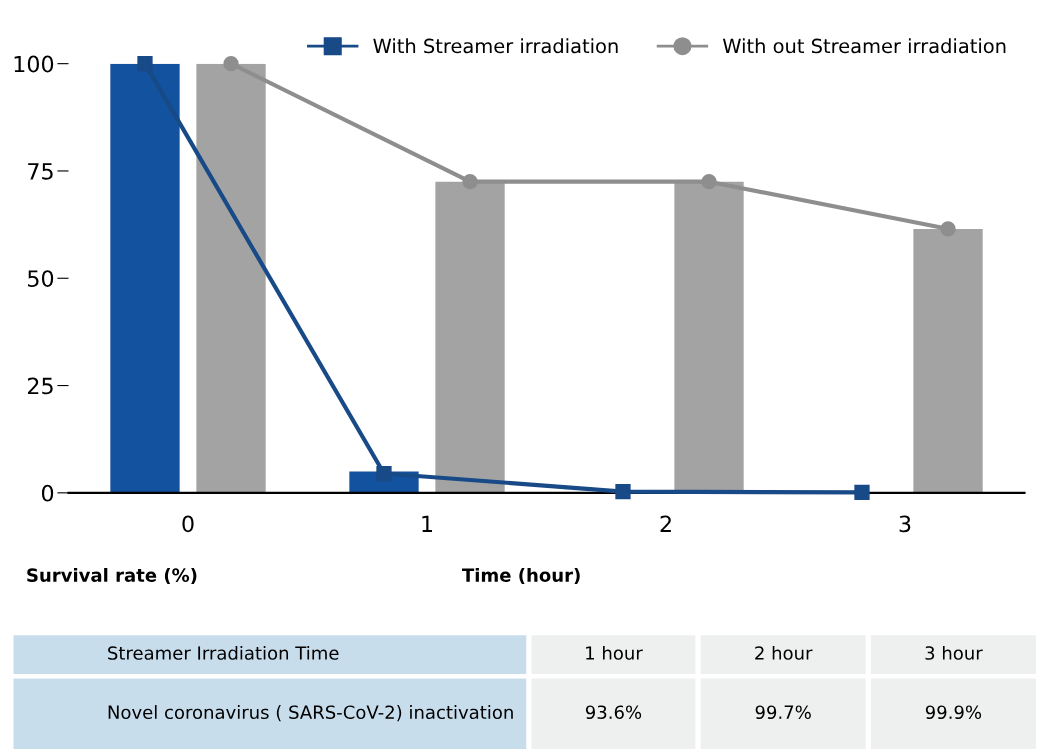 Image resolution: width=1038 pixels, height=749 pixels. Describe the element at coordinates (40, 386) in the screenshot. I see `y-tick-label: 25` at that location.